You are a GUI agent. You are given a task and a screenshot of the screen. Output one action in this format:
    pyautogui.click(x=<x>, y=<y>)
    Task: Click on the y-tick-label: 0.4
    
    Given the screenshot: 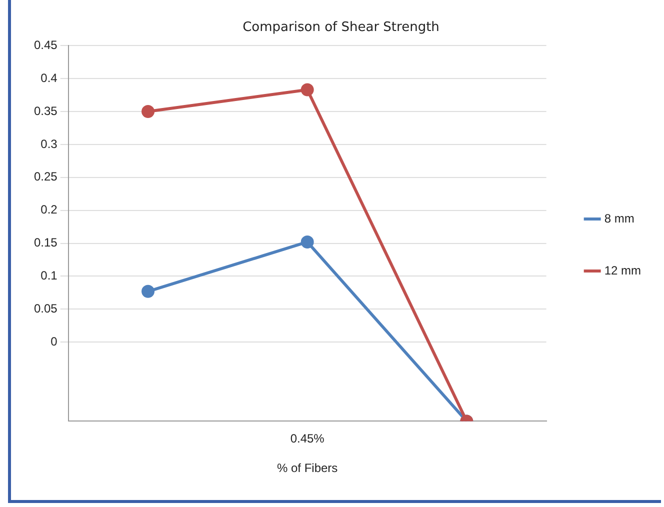 What is the action you would take?
    pyautogui.click(x=49, y=77)
    